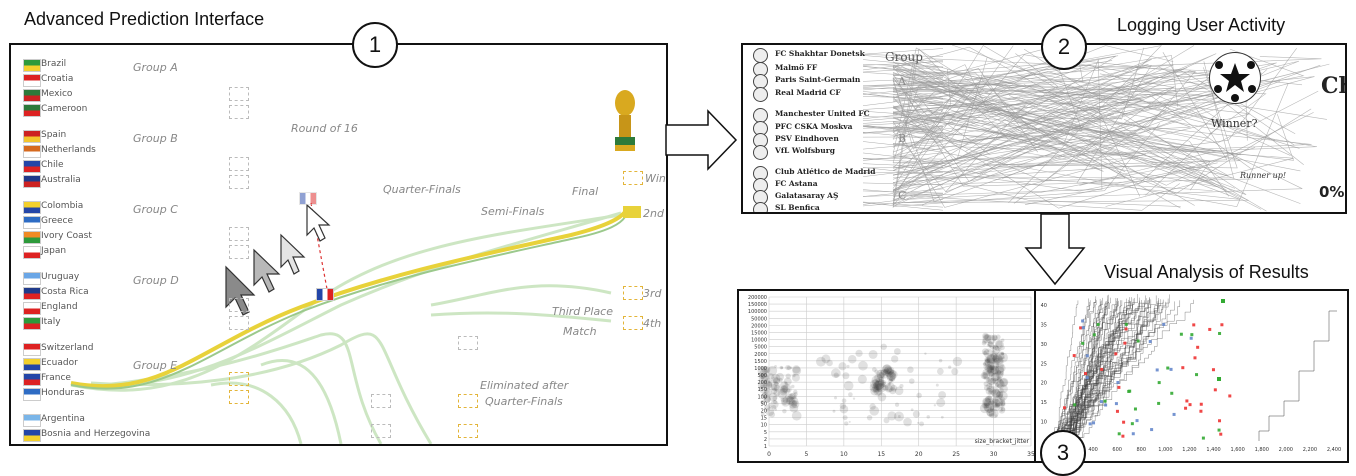 This screenshot has width=1356, height=476. What do you see at coordinates (63, 419) in the screenshot?
I see `team-name: Argentina` at bounding box center [63, 419].